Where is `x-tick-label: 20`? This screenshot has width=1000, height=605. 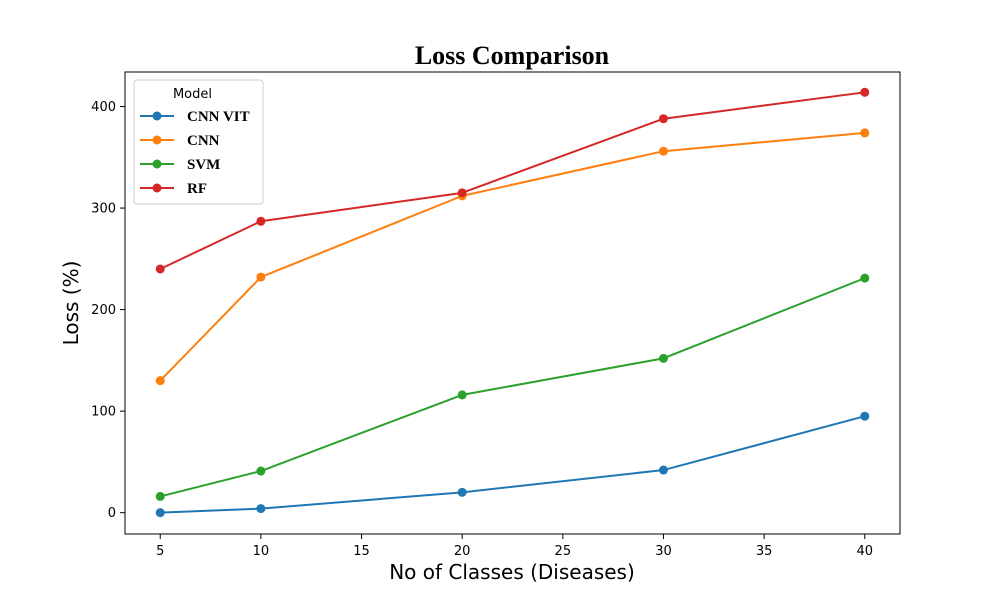 x-tick-label: 20 is located at coordinates (462, 551).